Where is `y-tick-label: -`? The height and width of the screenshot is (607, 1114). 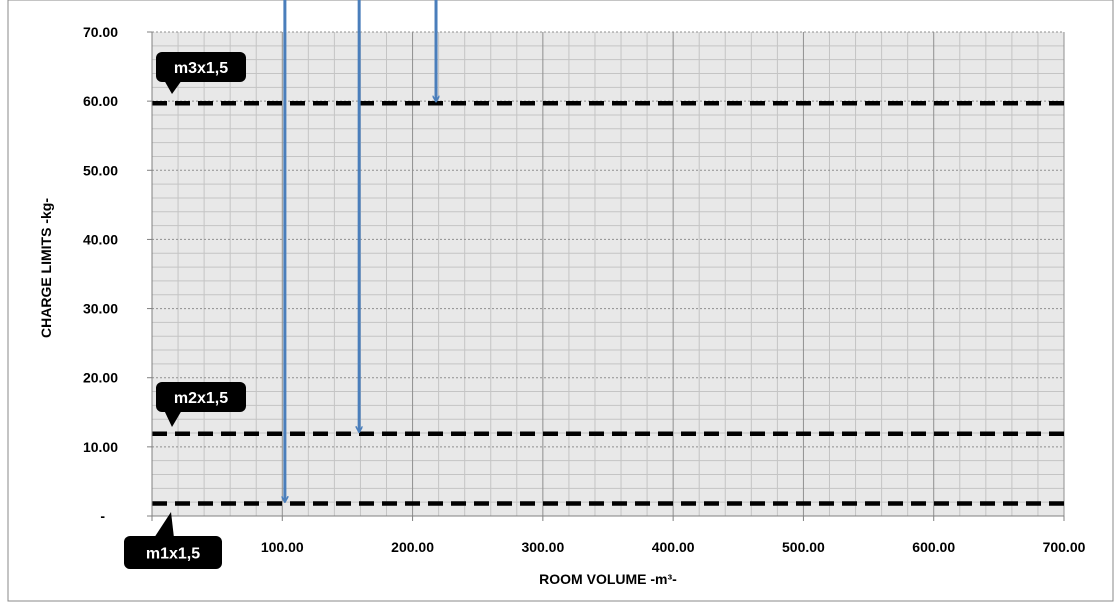 y-tick-label: - is located at coordinates (102, 516).